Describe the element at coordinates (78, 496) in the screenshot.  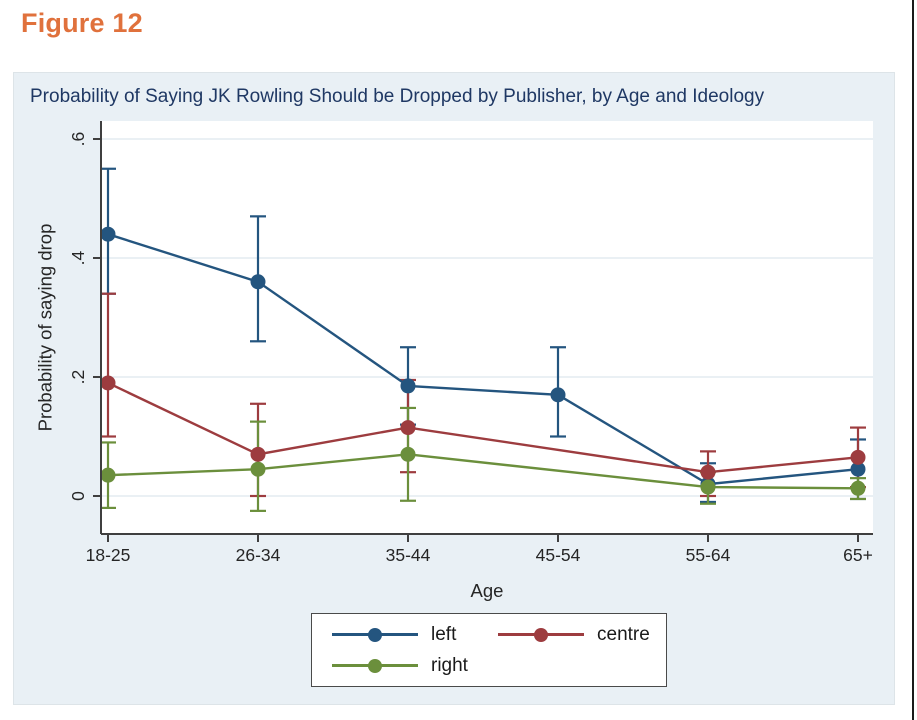
I see `y-tick-label: 0` at that location.